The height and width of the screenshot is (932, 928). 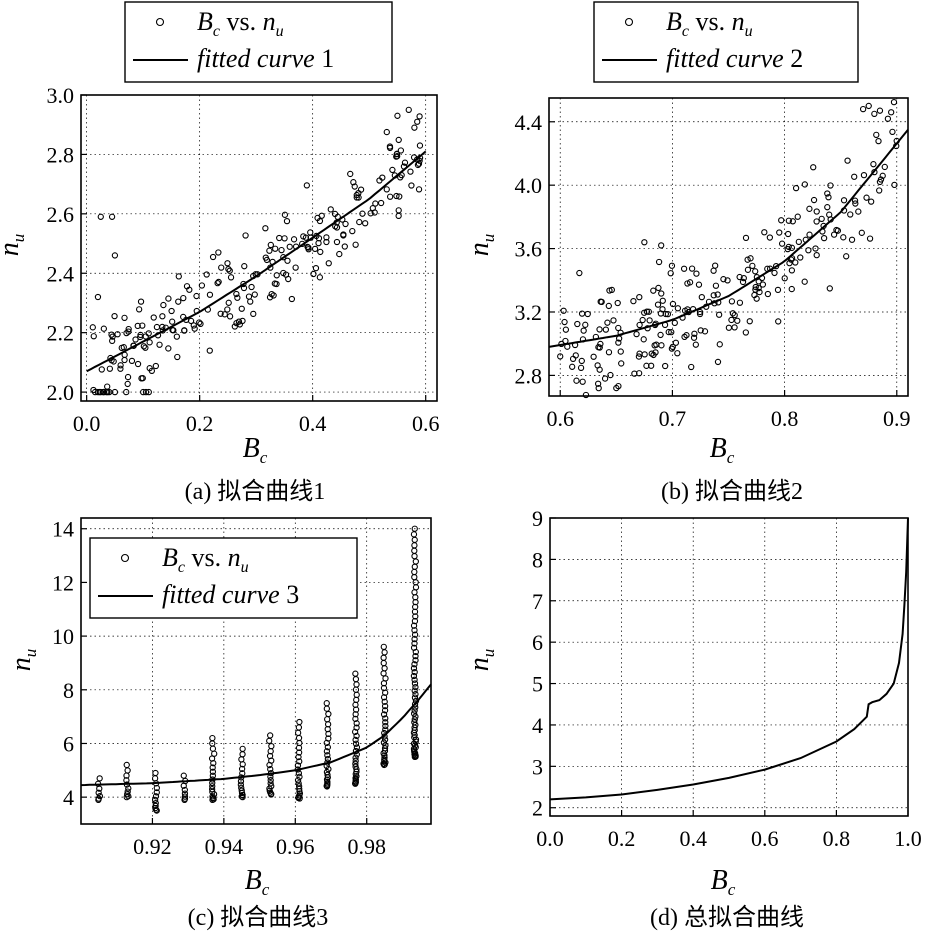 What do you see at coordinates (68, 690) in the screenshot?
I see `y-tick-label: 8` at bounding box center [68, 690].